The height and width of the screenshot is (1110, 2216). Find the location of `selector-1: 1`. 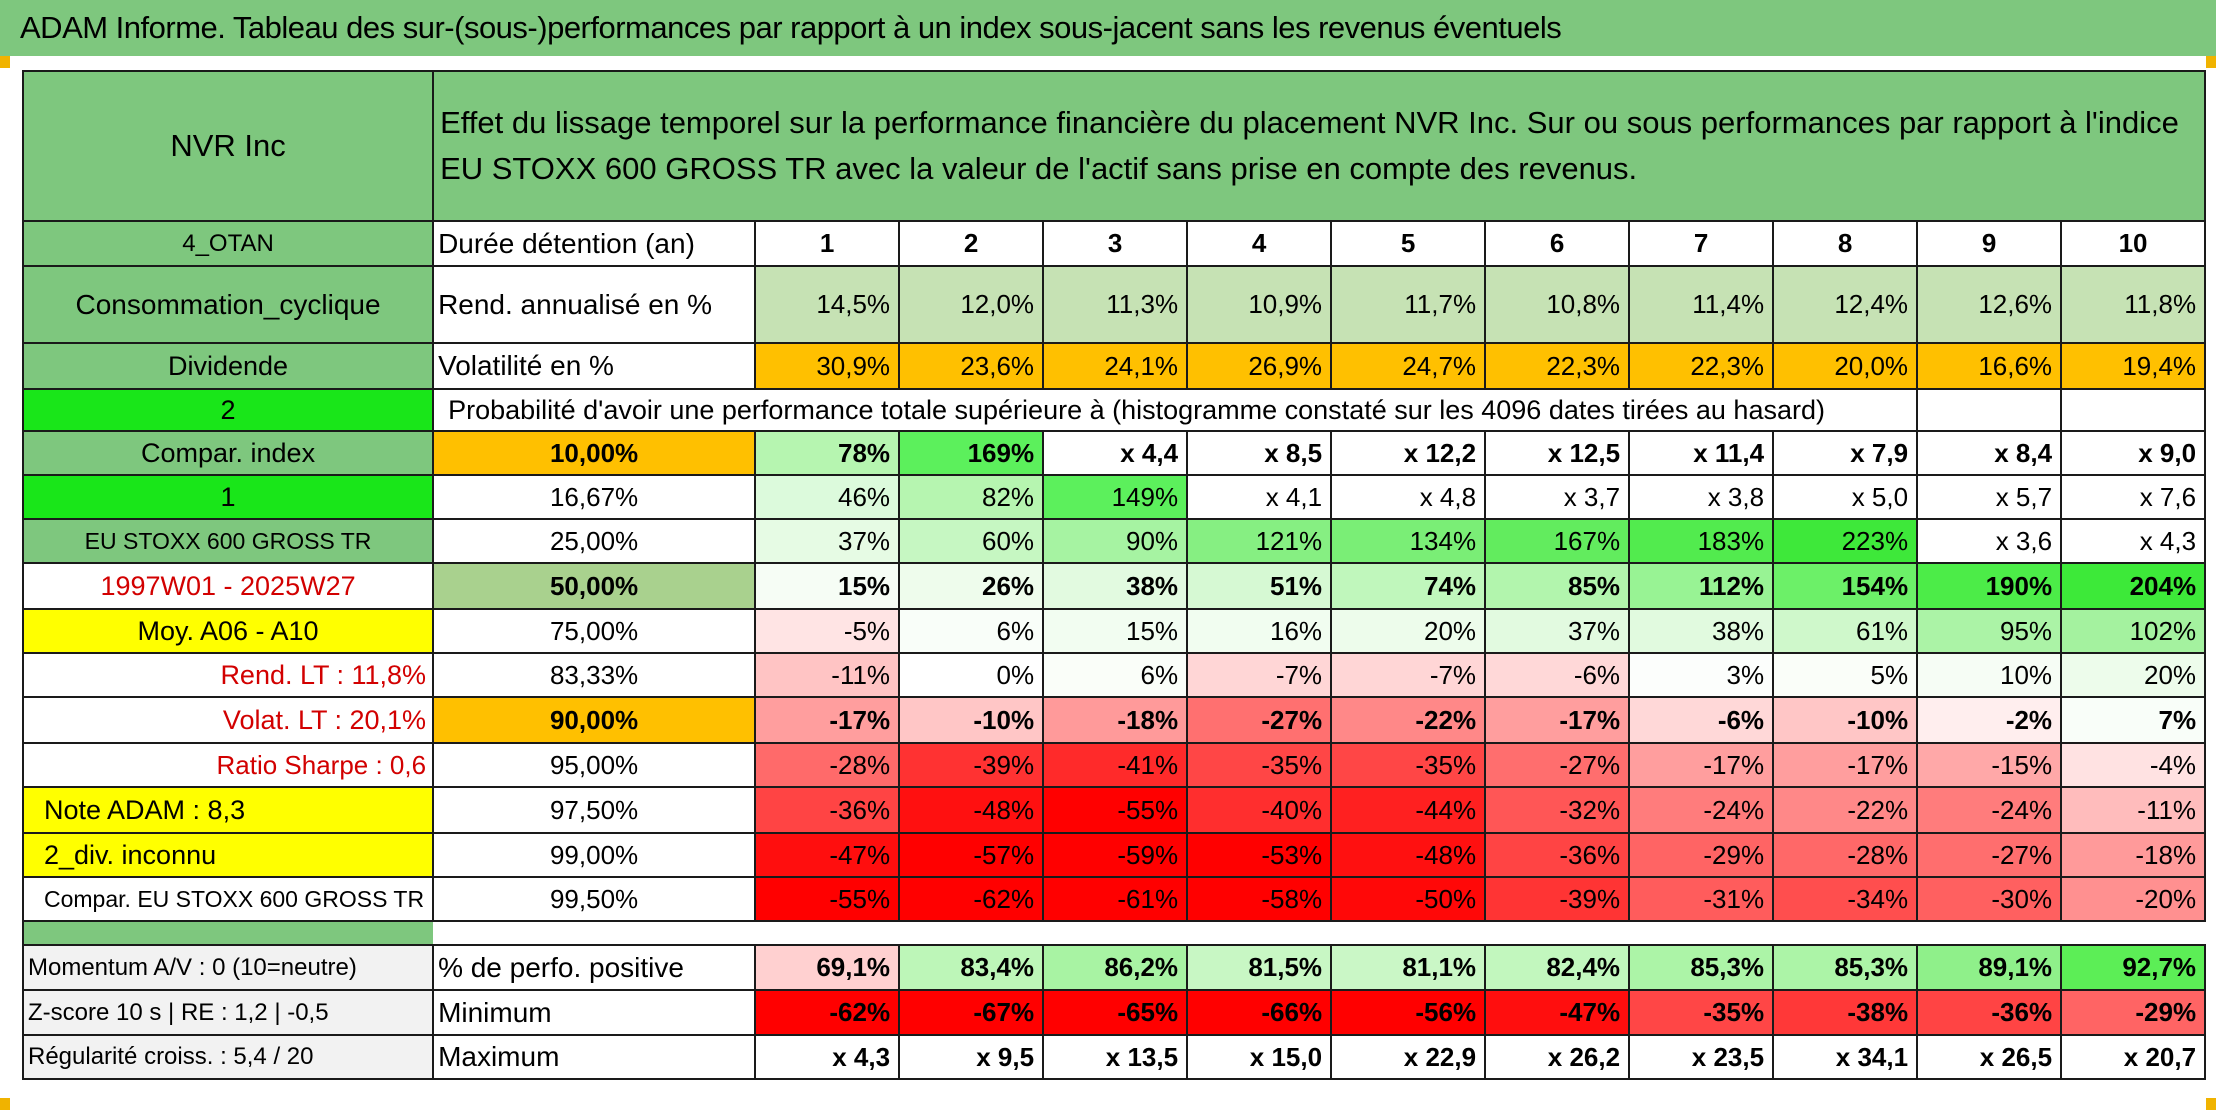

selector-1: 1 is located at coordinates (228, 497).